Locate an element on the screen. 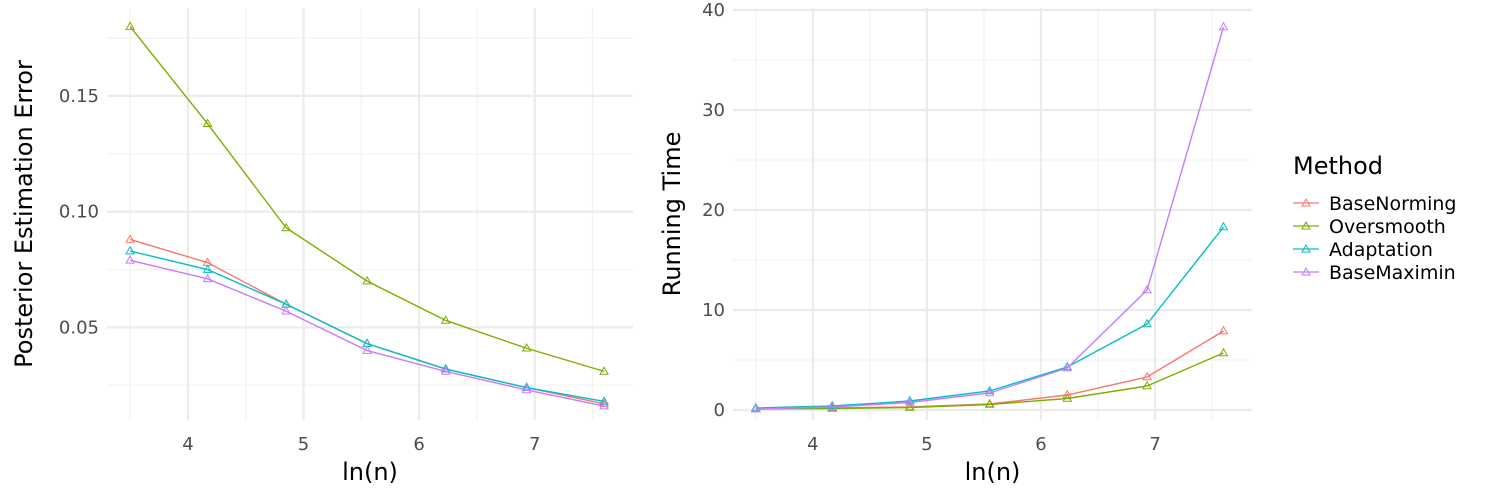 This screenshot has width=1500, height=500. y-tick-label: 20 is located at coordinates (713, 210).